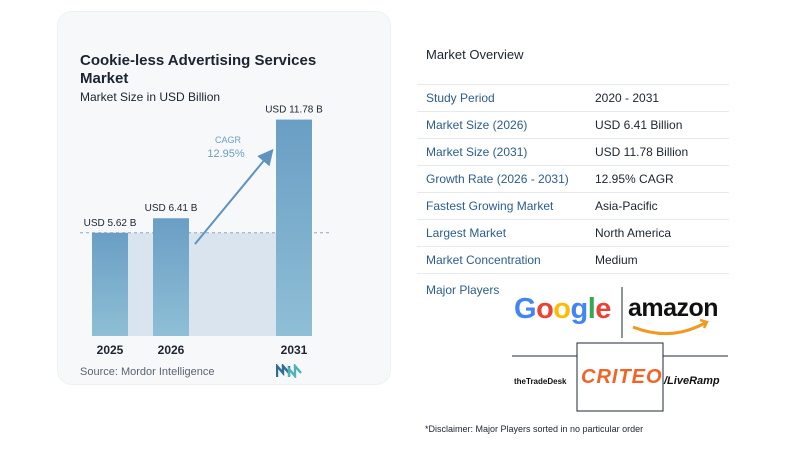 The image size is (800, 459). Describe the element at coordinates (171, 208) in the screenshot. I see `data-label-2026: USD 6.41 B` at that location.